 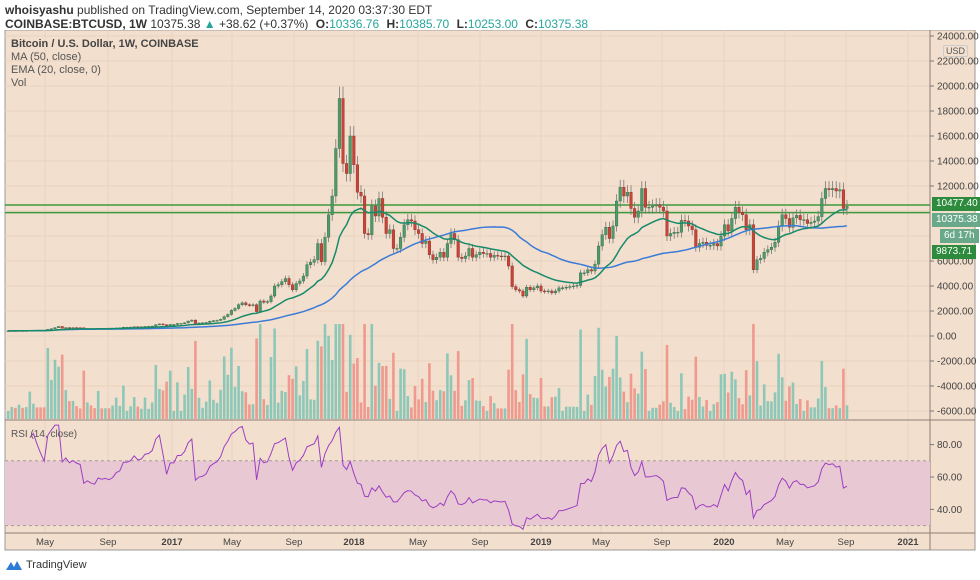 I want to click on high-value: 10385.70, so click(x=424, y=24).